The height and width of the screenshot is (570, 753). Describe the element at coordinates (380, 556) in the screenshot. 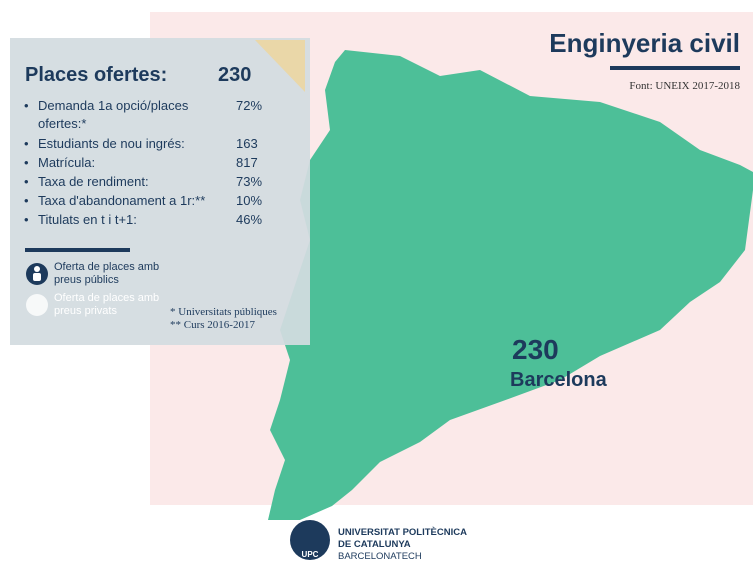

I see `footer-line: BARCELONATECH` at that location.